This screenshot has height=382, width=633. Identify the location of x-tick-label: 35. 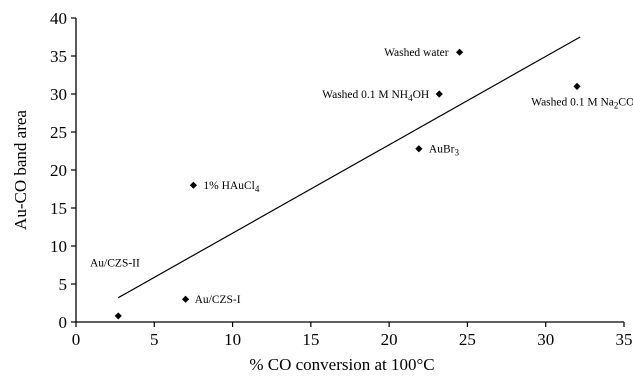
(624, 339).